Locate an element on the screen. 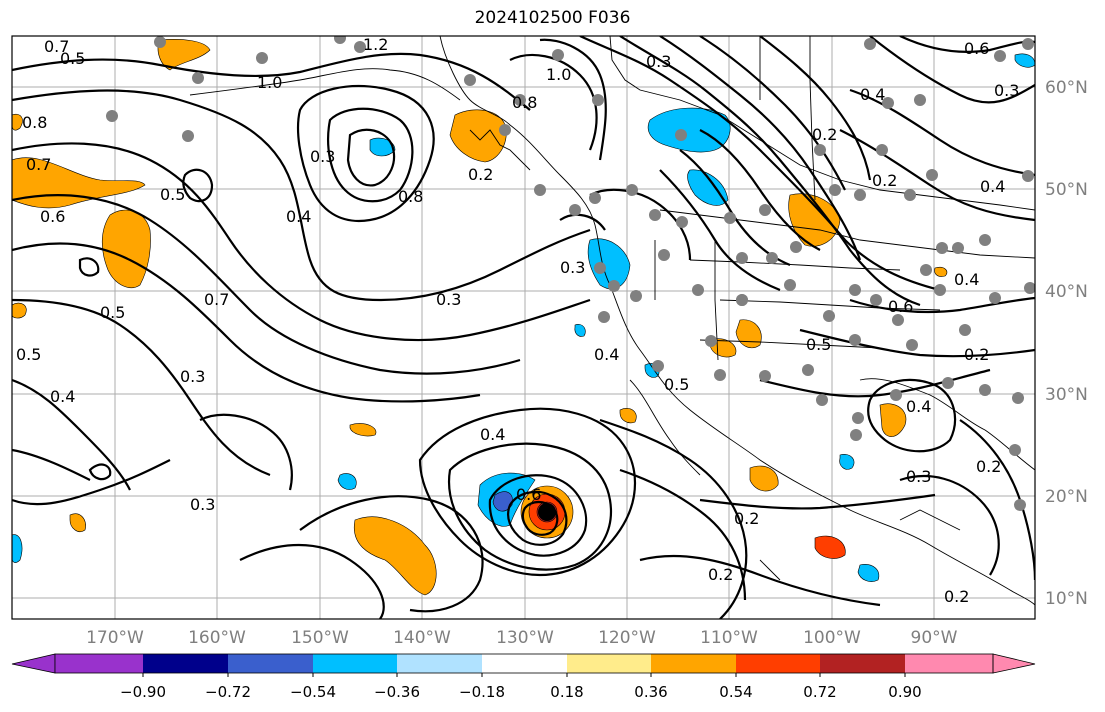 This screenshot has height=712, width=1105. lat-label: 10°N is located at coordinates (1066, 599).